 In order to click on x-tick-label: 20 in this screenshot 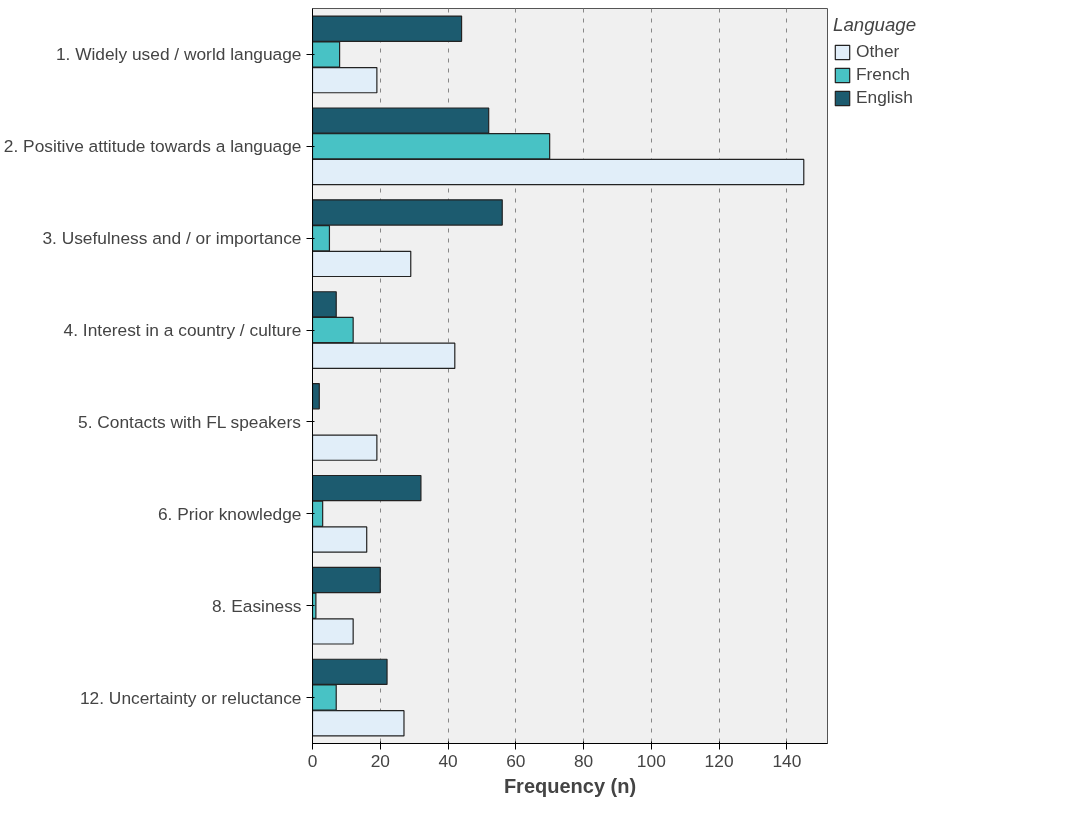, I will do `click(380, 760)`.